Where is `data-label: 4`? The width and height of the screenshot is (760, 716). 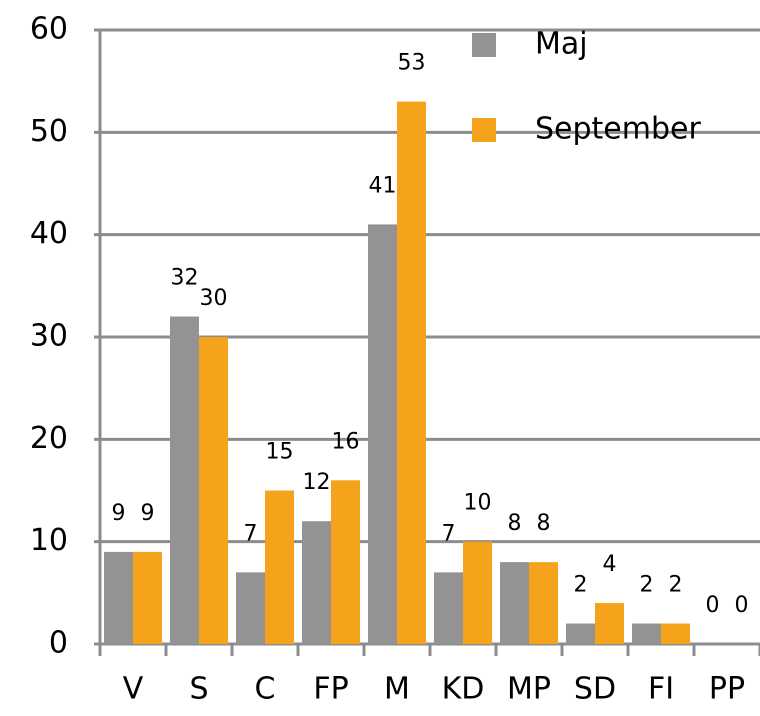 data-label: 4 is located at coordinates (610, 564).